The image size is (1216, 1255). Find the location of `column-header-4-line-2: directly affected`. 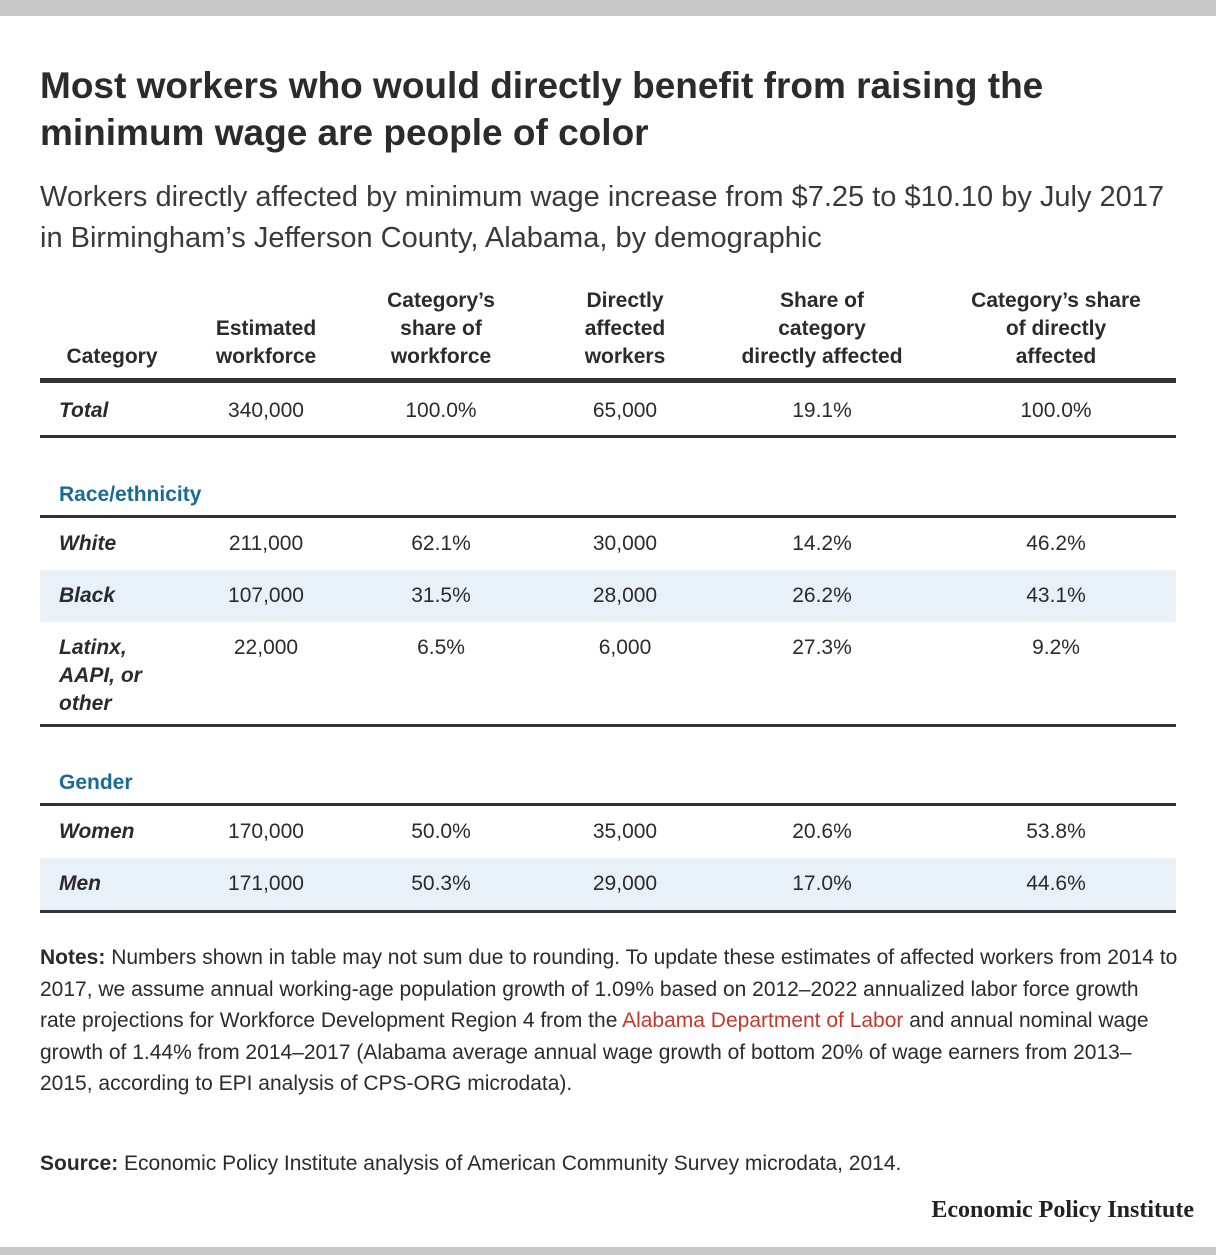

column-header-4-line-2: directly affected is located at coordinates (821, 356).